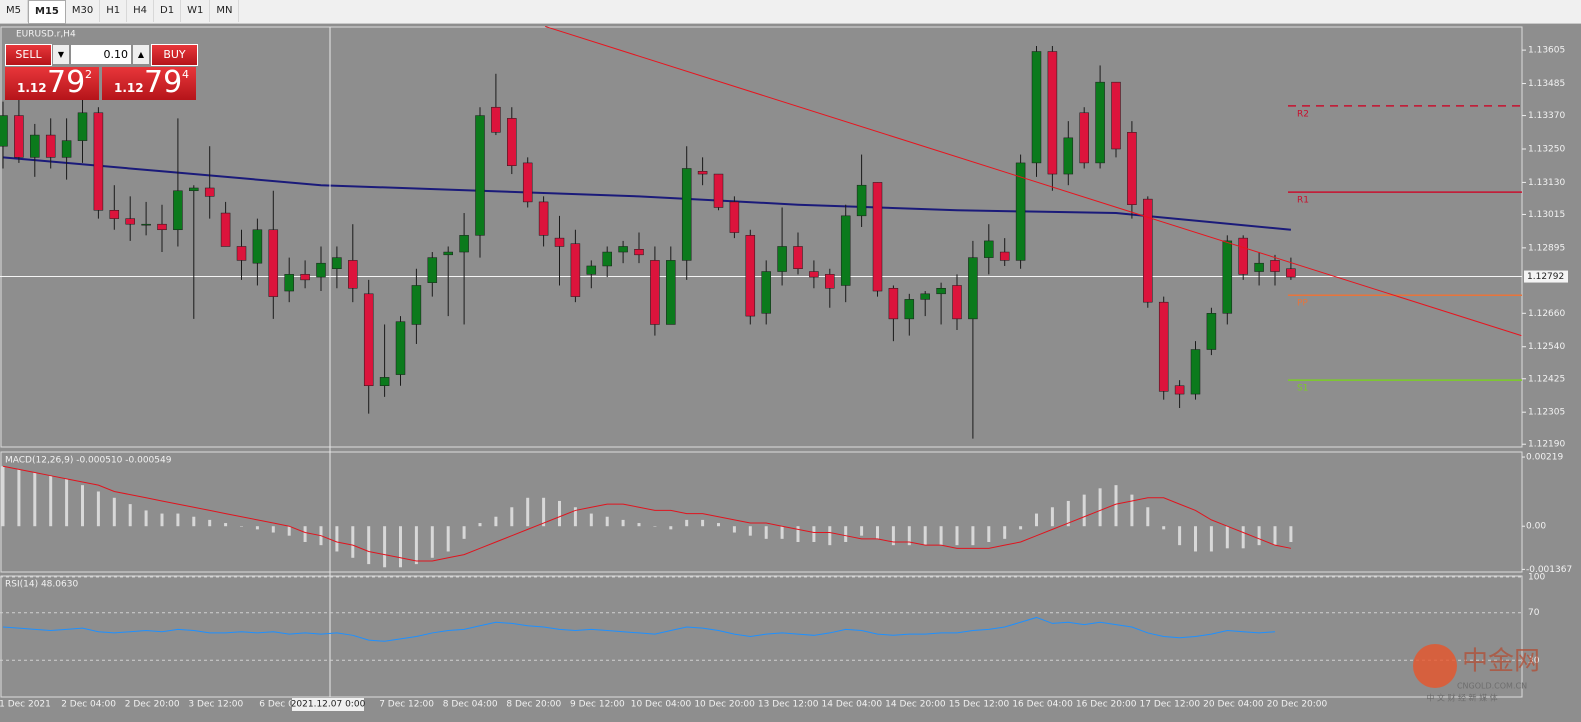 The width and height of the screenshot is (1581, 722). What do you see at coordinates (14, 11) in the screenshot?
I see `timeframe-button: M5` at bounding box center [14, 11].